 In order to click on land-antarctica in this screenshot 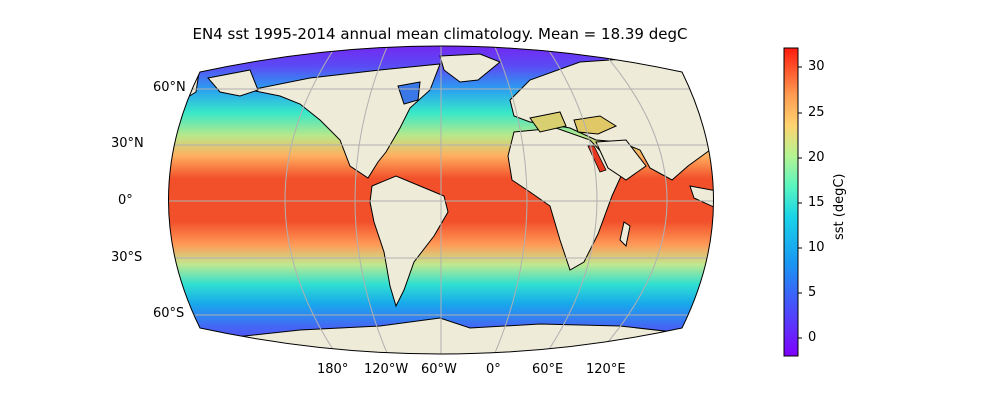, I will do `click(445, 335)`.